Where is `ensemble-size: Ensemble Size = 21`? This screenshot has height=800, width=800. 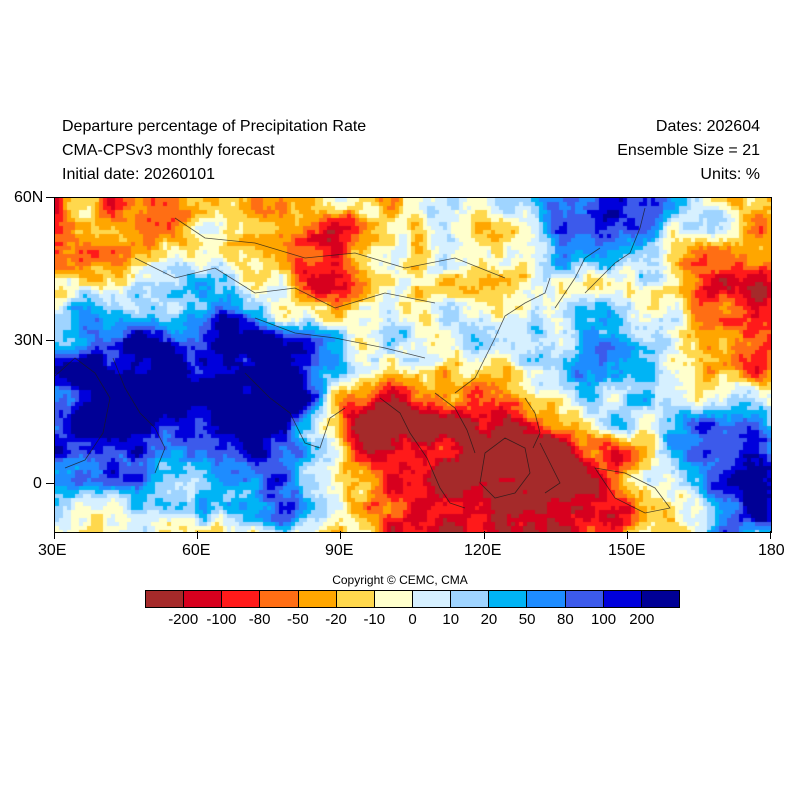
ensemble-size: Ensemble Size = 21 is located at coordinates (688, 150).